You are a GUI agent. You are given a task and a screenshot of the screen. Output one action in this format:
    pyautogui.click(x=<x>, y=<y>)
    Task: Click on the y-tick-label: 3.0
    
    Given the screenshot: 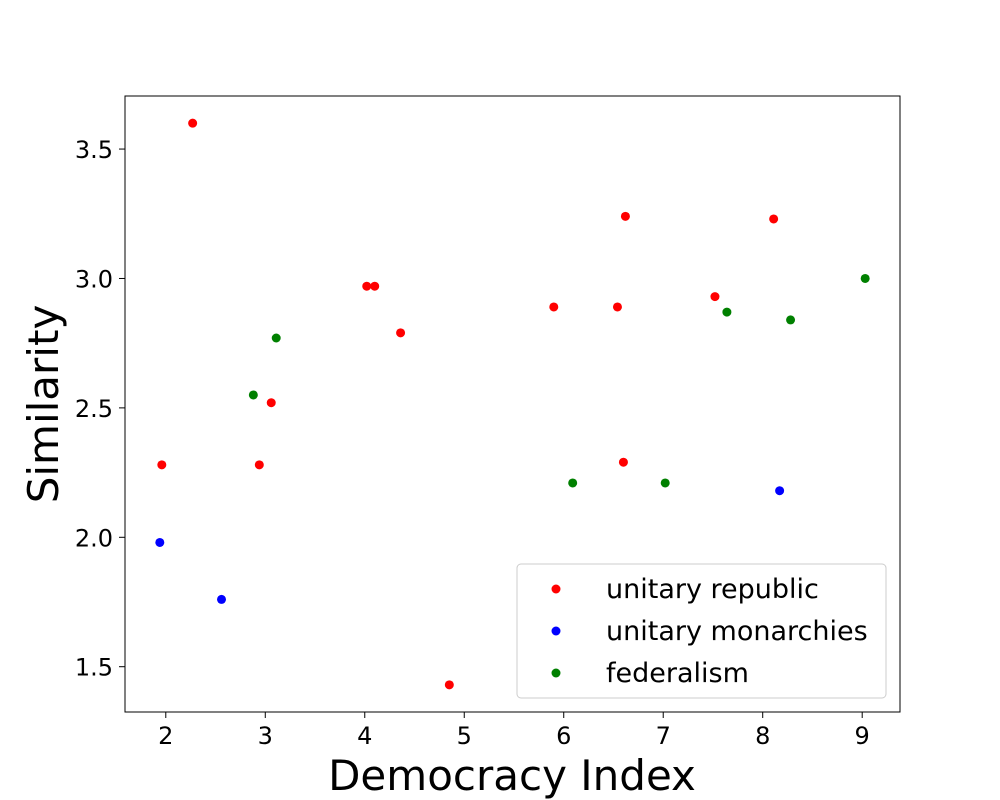 What is the action you would take?
    pyautogui.click(x=94, y=279)
    